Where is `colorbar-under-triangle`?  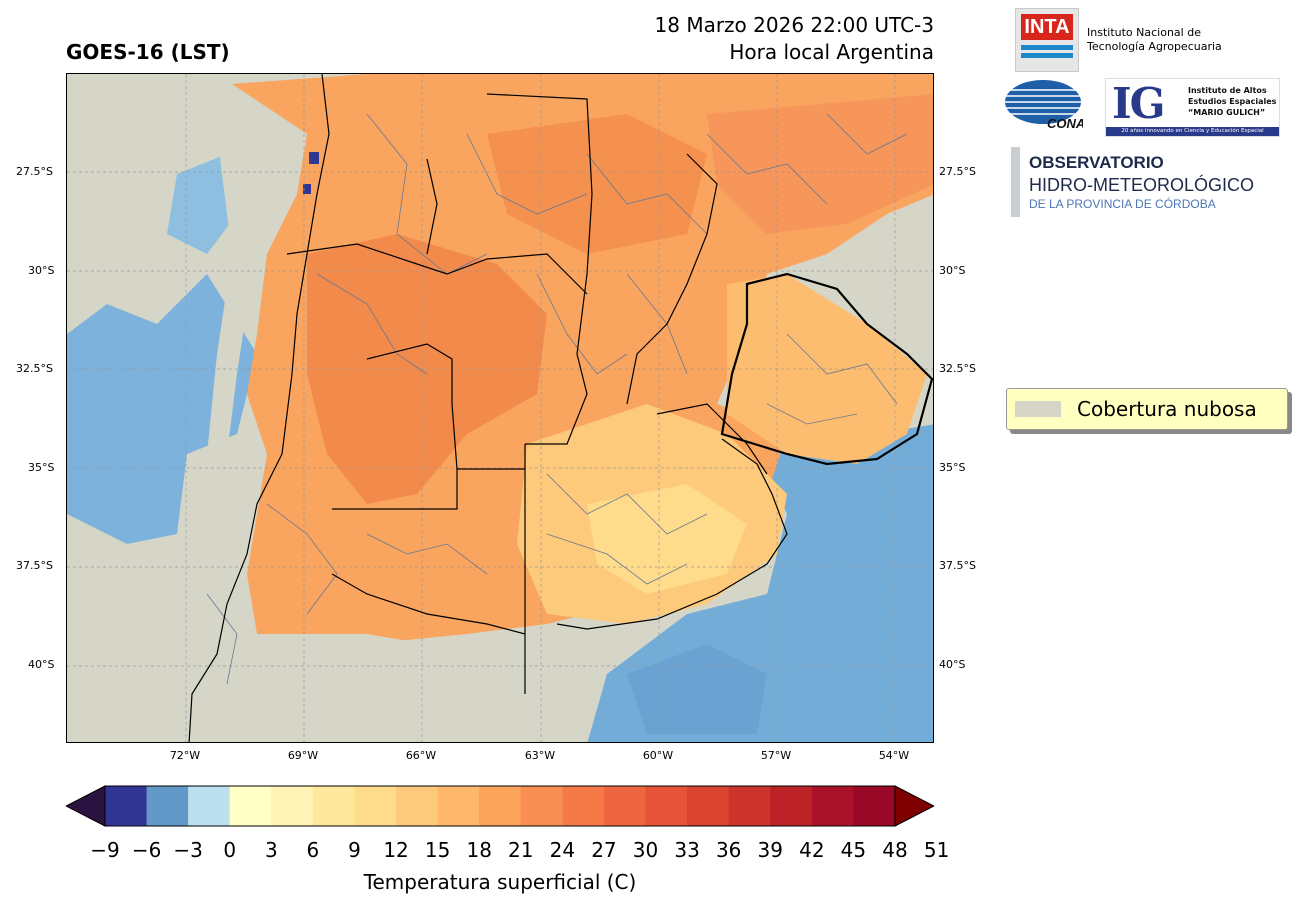 colorbar-under-triangle is located at coordinates (85, 806).